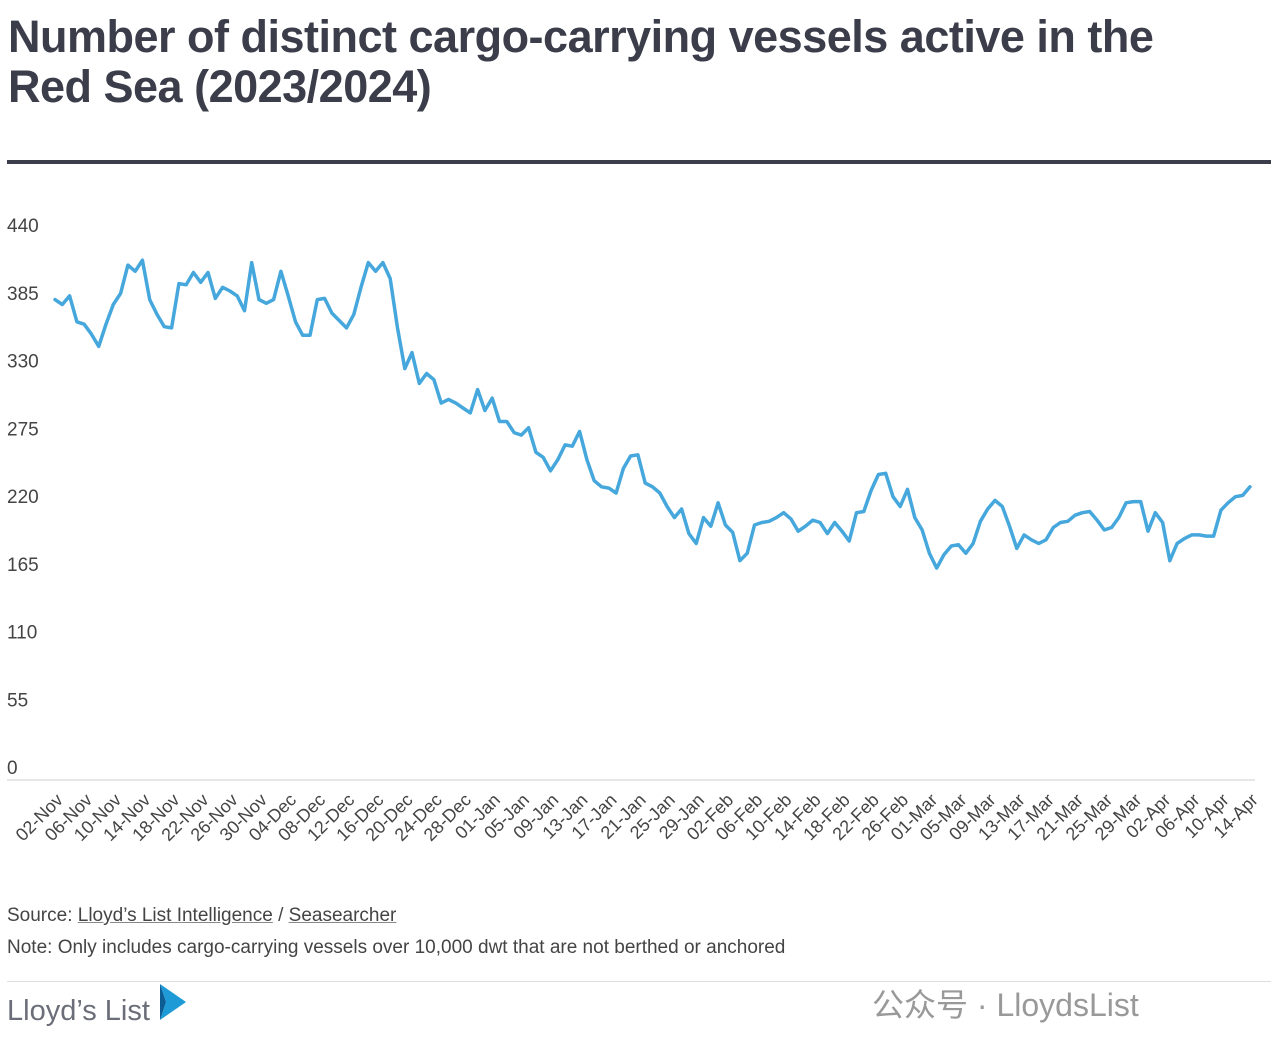 This screenshot has width=1280, height=1050. Describe the element at coordinates (639, 981) in the screenshot. I see `footer-rule` at that location.